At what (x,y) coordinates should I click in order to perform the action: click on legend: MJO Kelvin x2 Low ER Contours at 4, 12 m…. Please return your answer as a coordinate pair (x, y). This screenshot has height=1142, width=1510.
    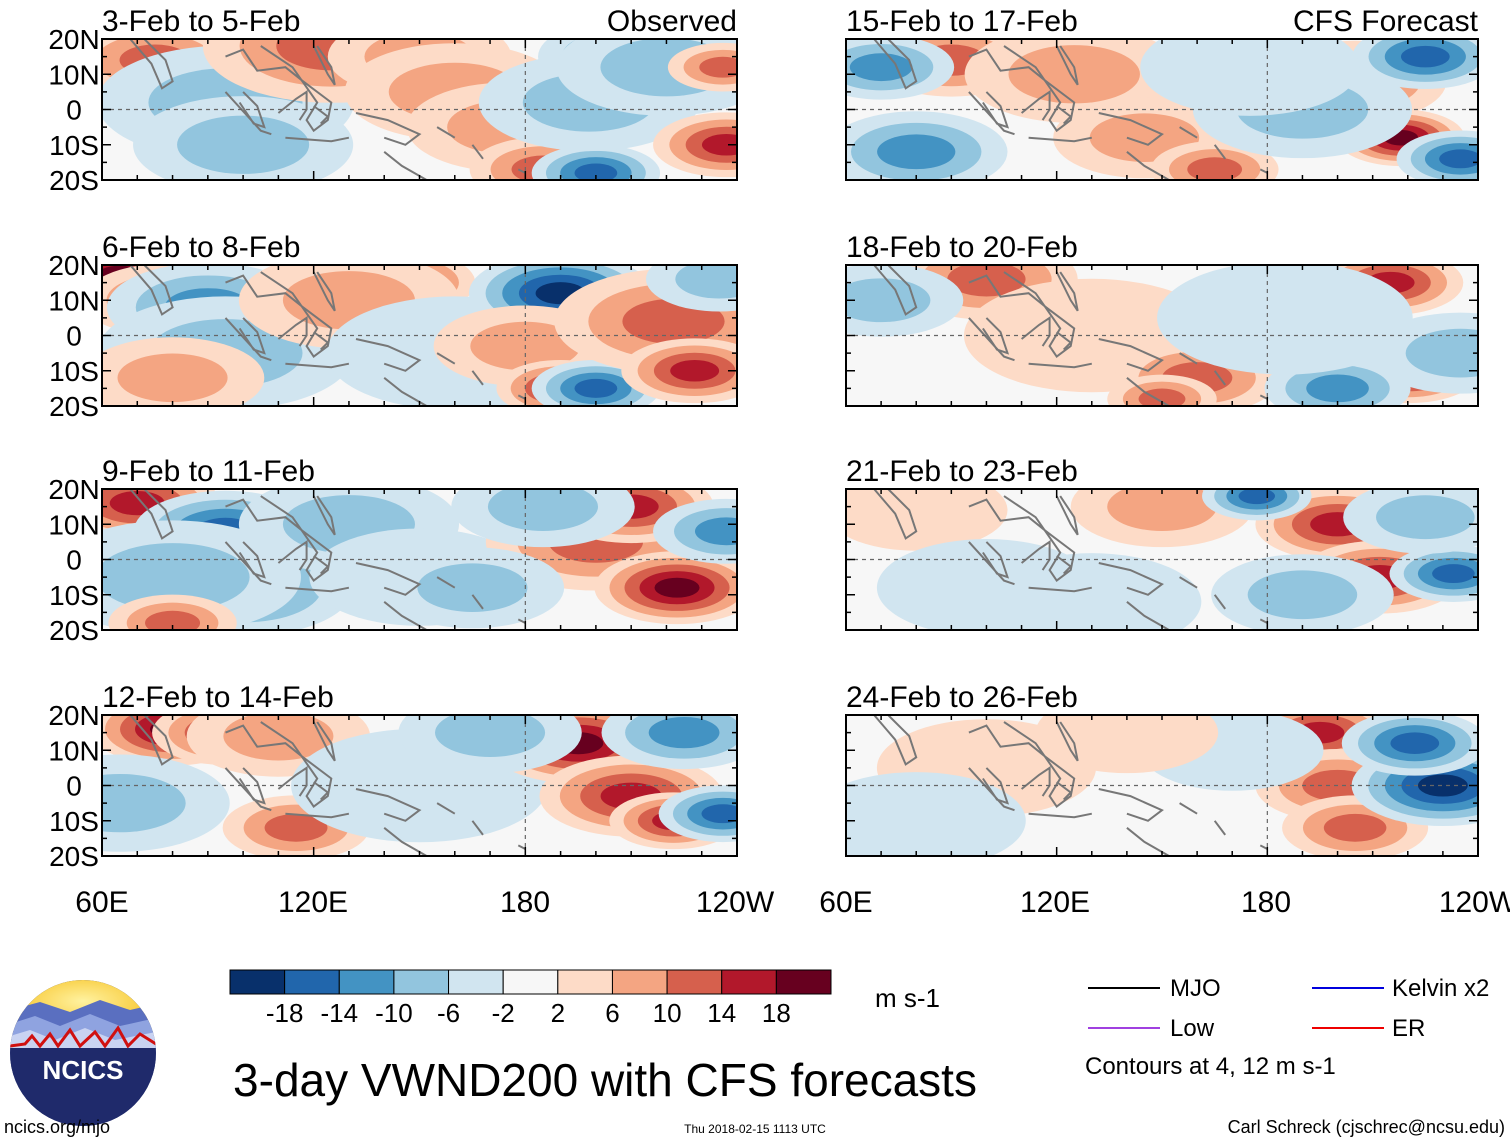
    Looking at the image, I should click on (1287, 1027).